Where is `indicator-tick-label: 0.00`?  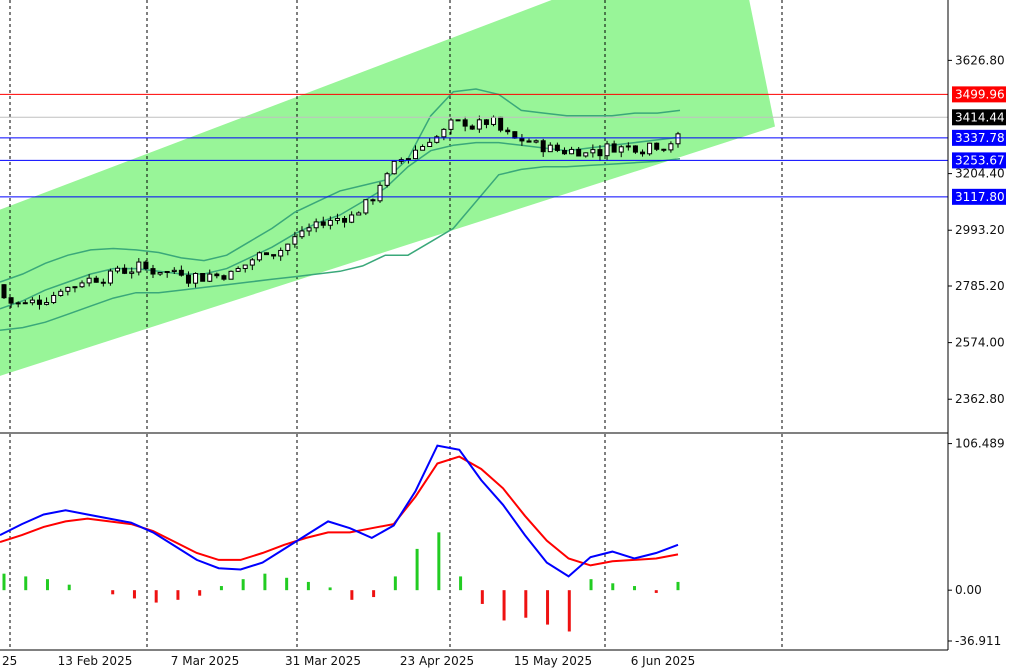 indicator-tick-label: 0.00 is located at coordinates (968, 590).